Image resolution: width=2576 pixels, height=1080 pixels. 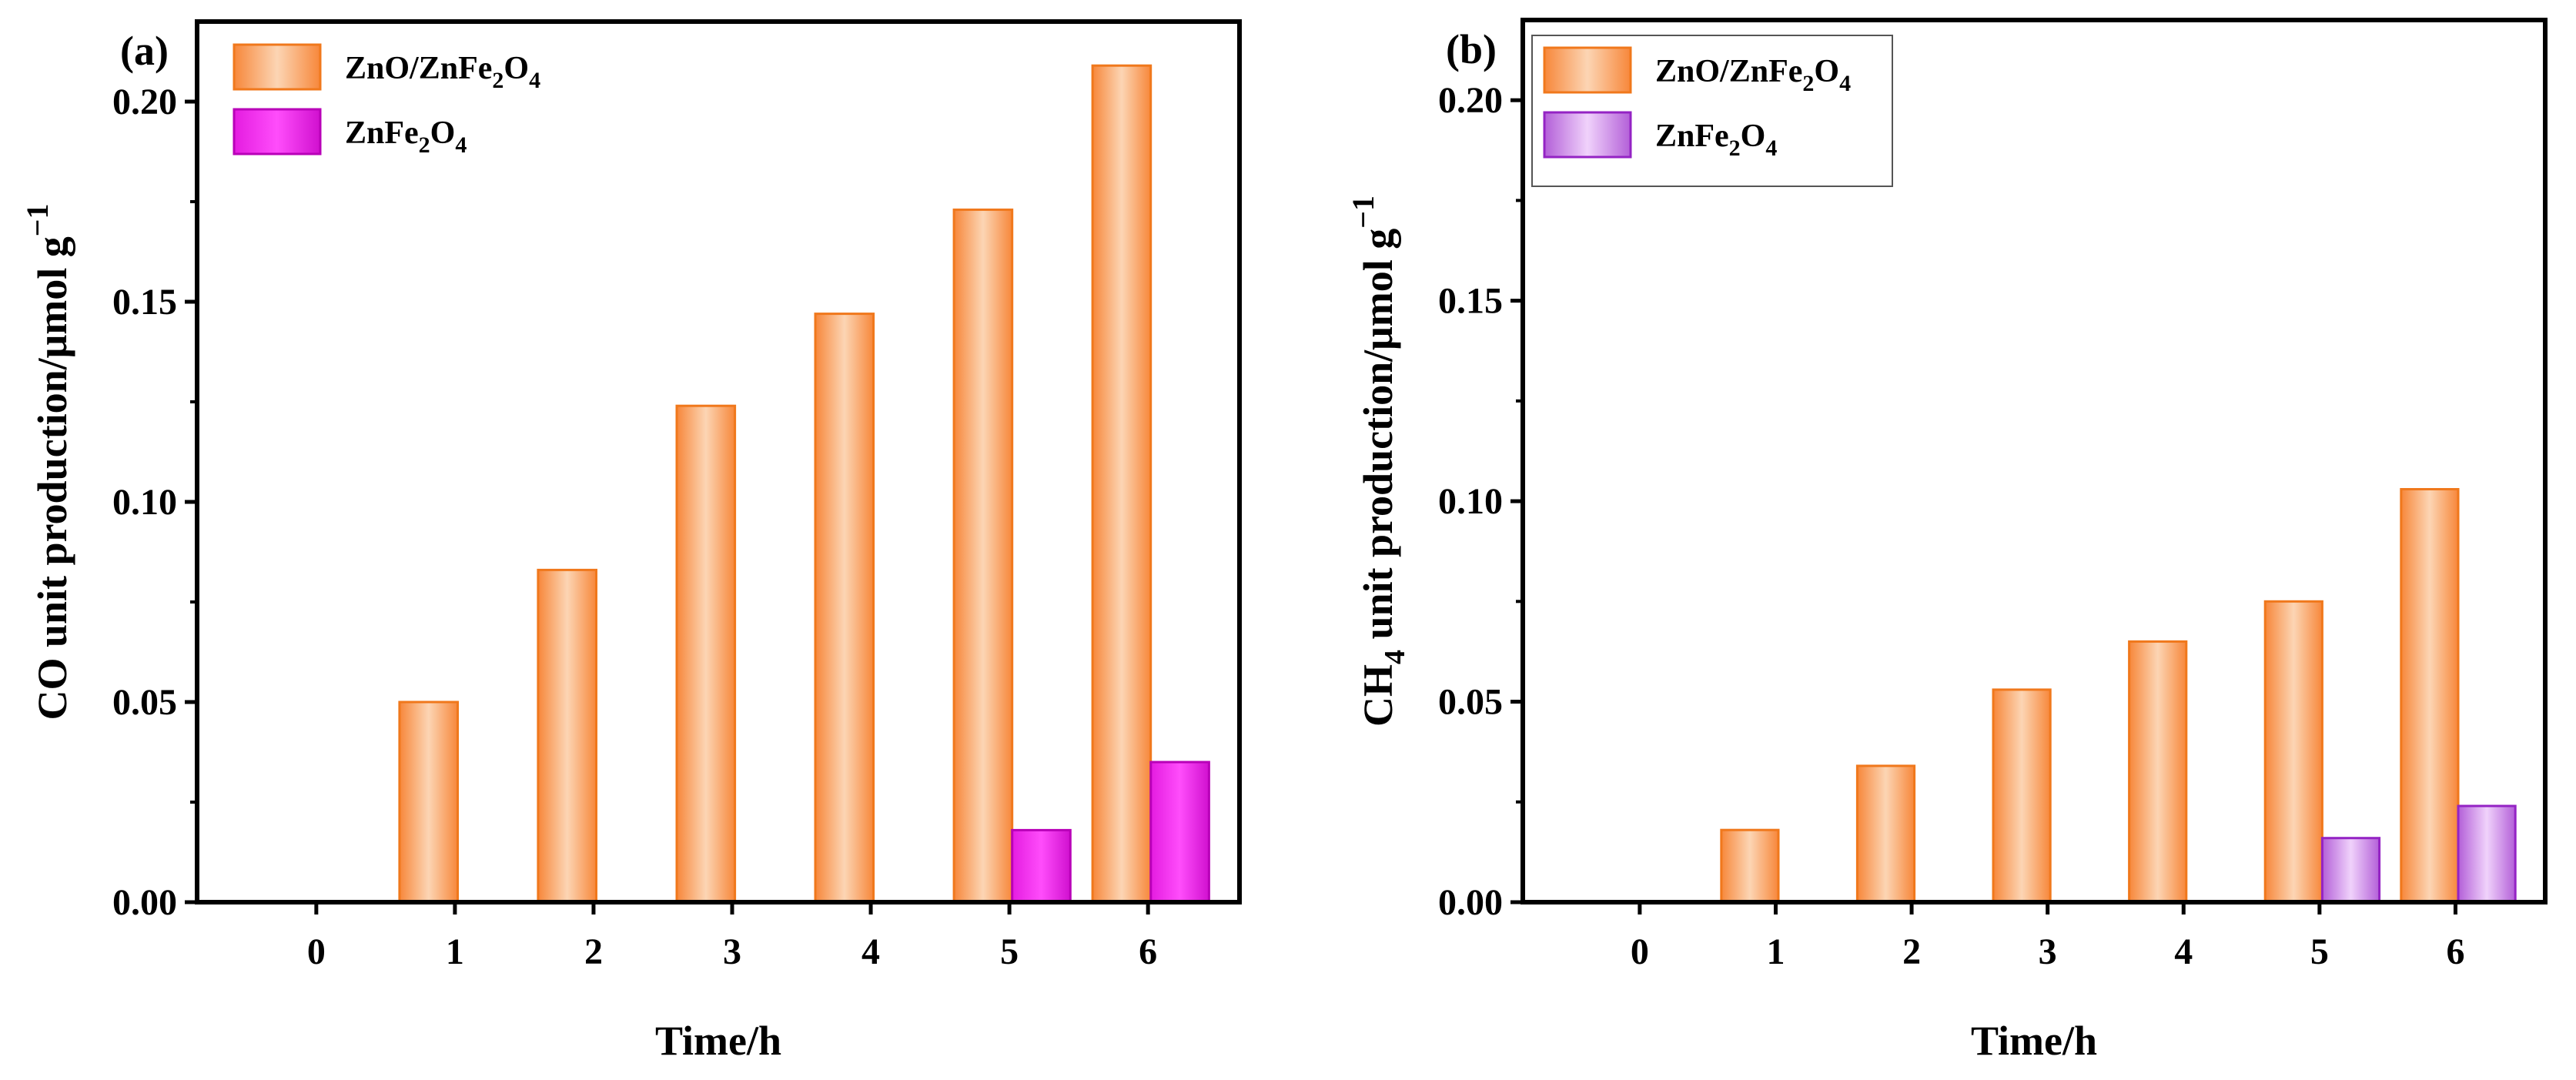 What do you see at coordinates (145, 51) in the screenshot?
I see `panel-label: (a)` at bounding box center [145, 51].